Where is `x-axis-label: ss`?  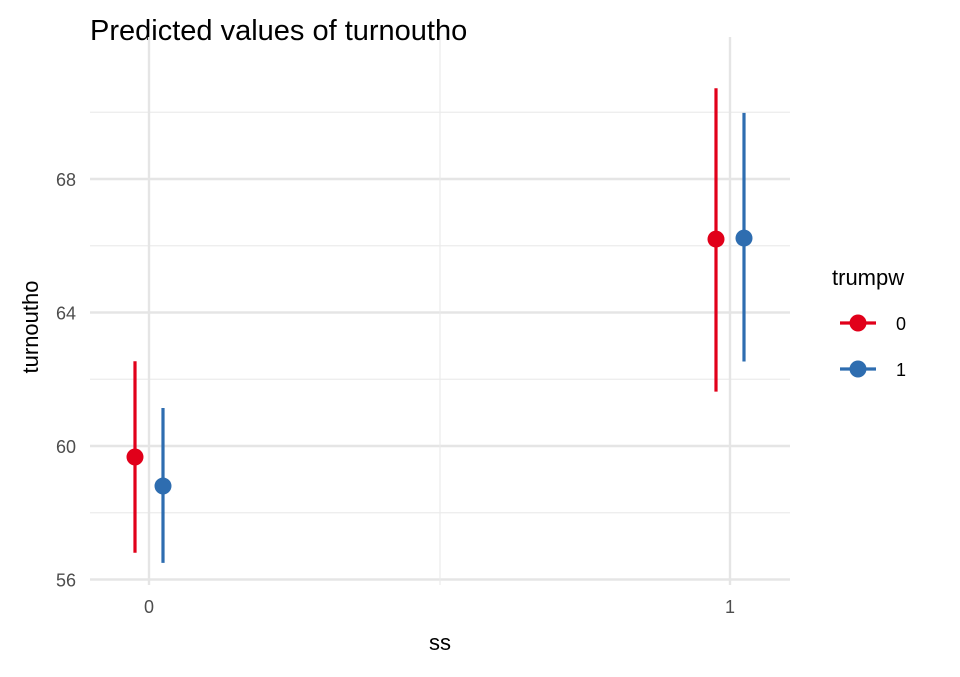 x-axis-label: ss is located at coordinates (440, 642).